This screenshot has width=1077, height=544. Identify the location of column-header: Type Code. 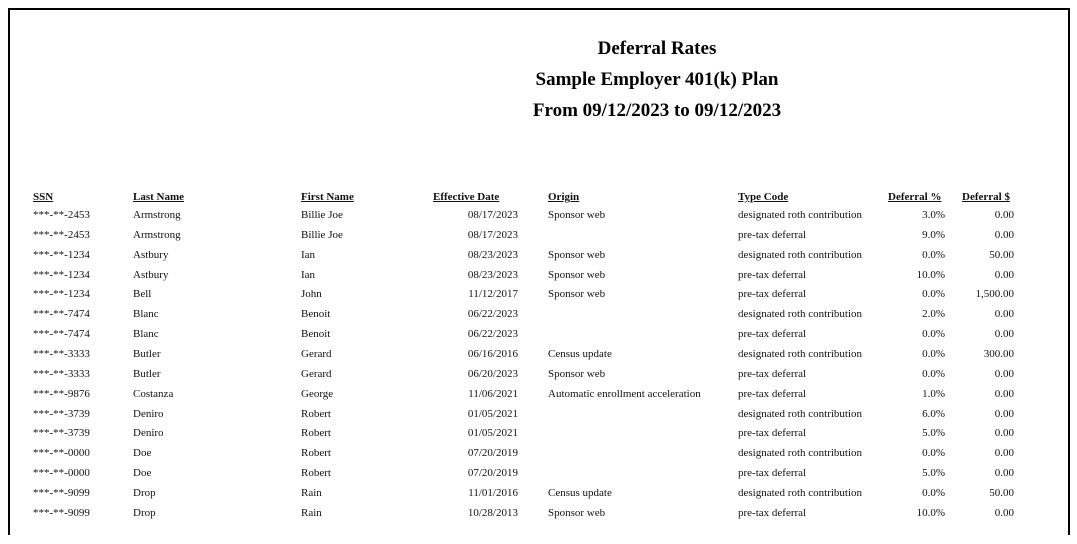
(763, 197).